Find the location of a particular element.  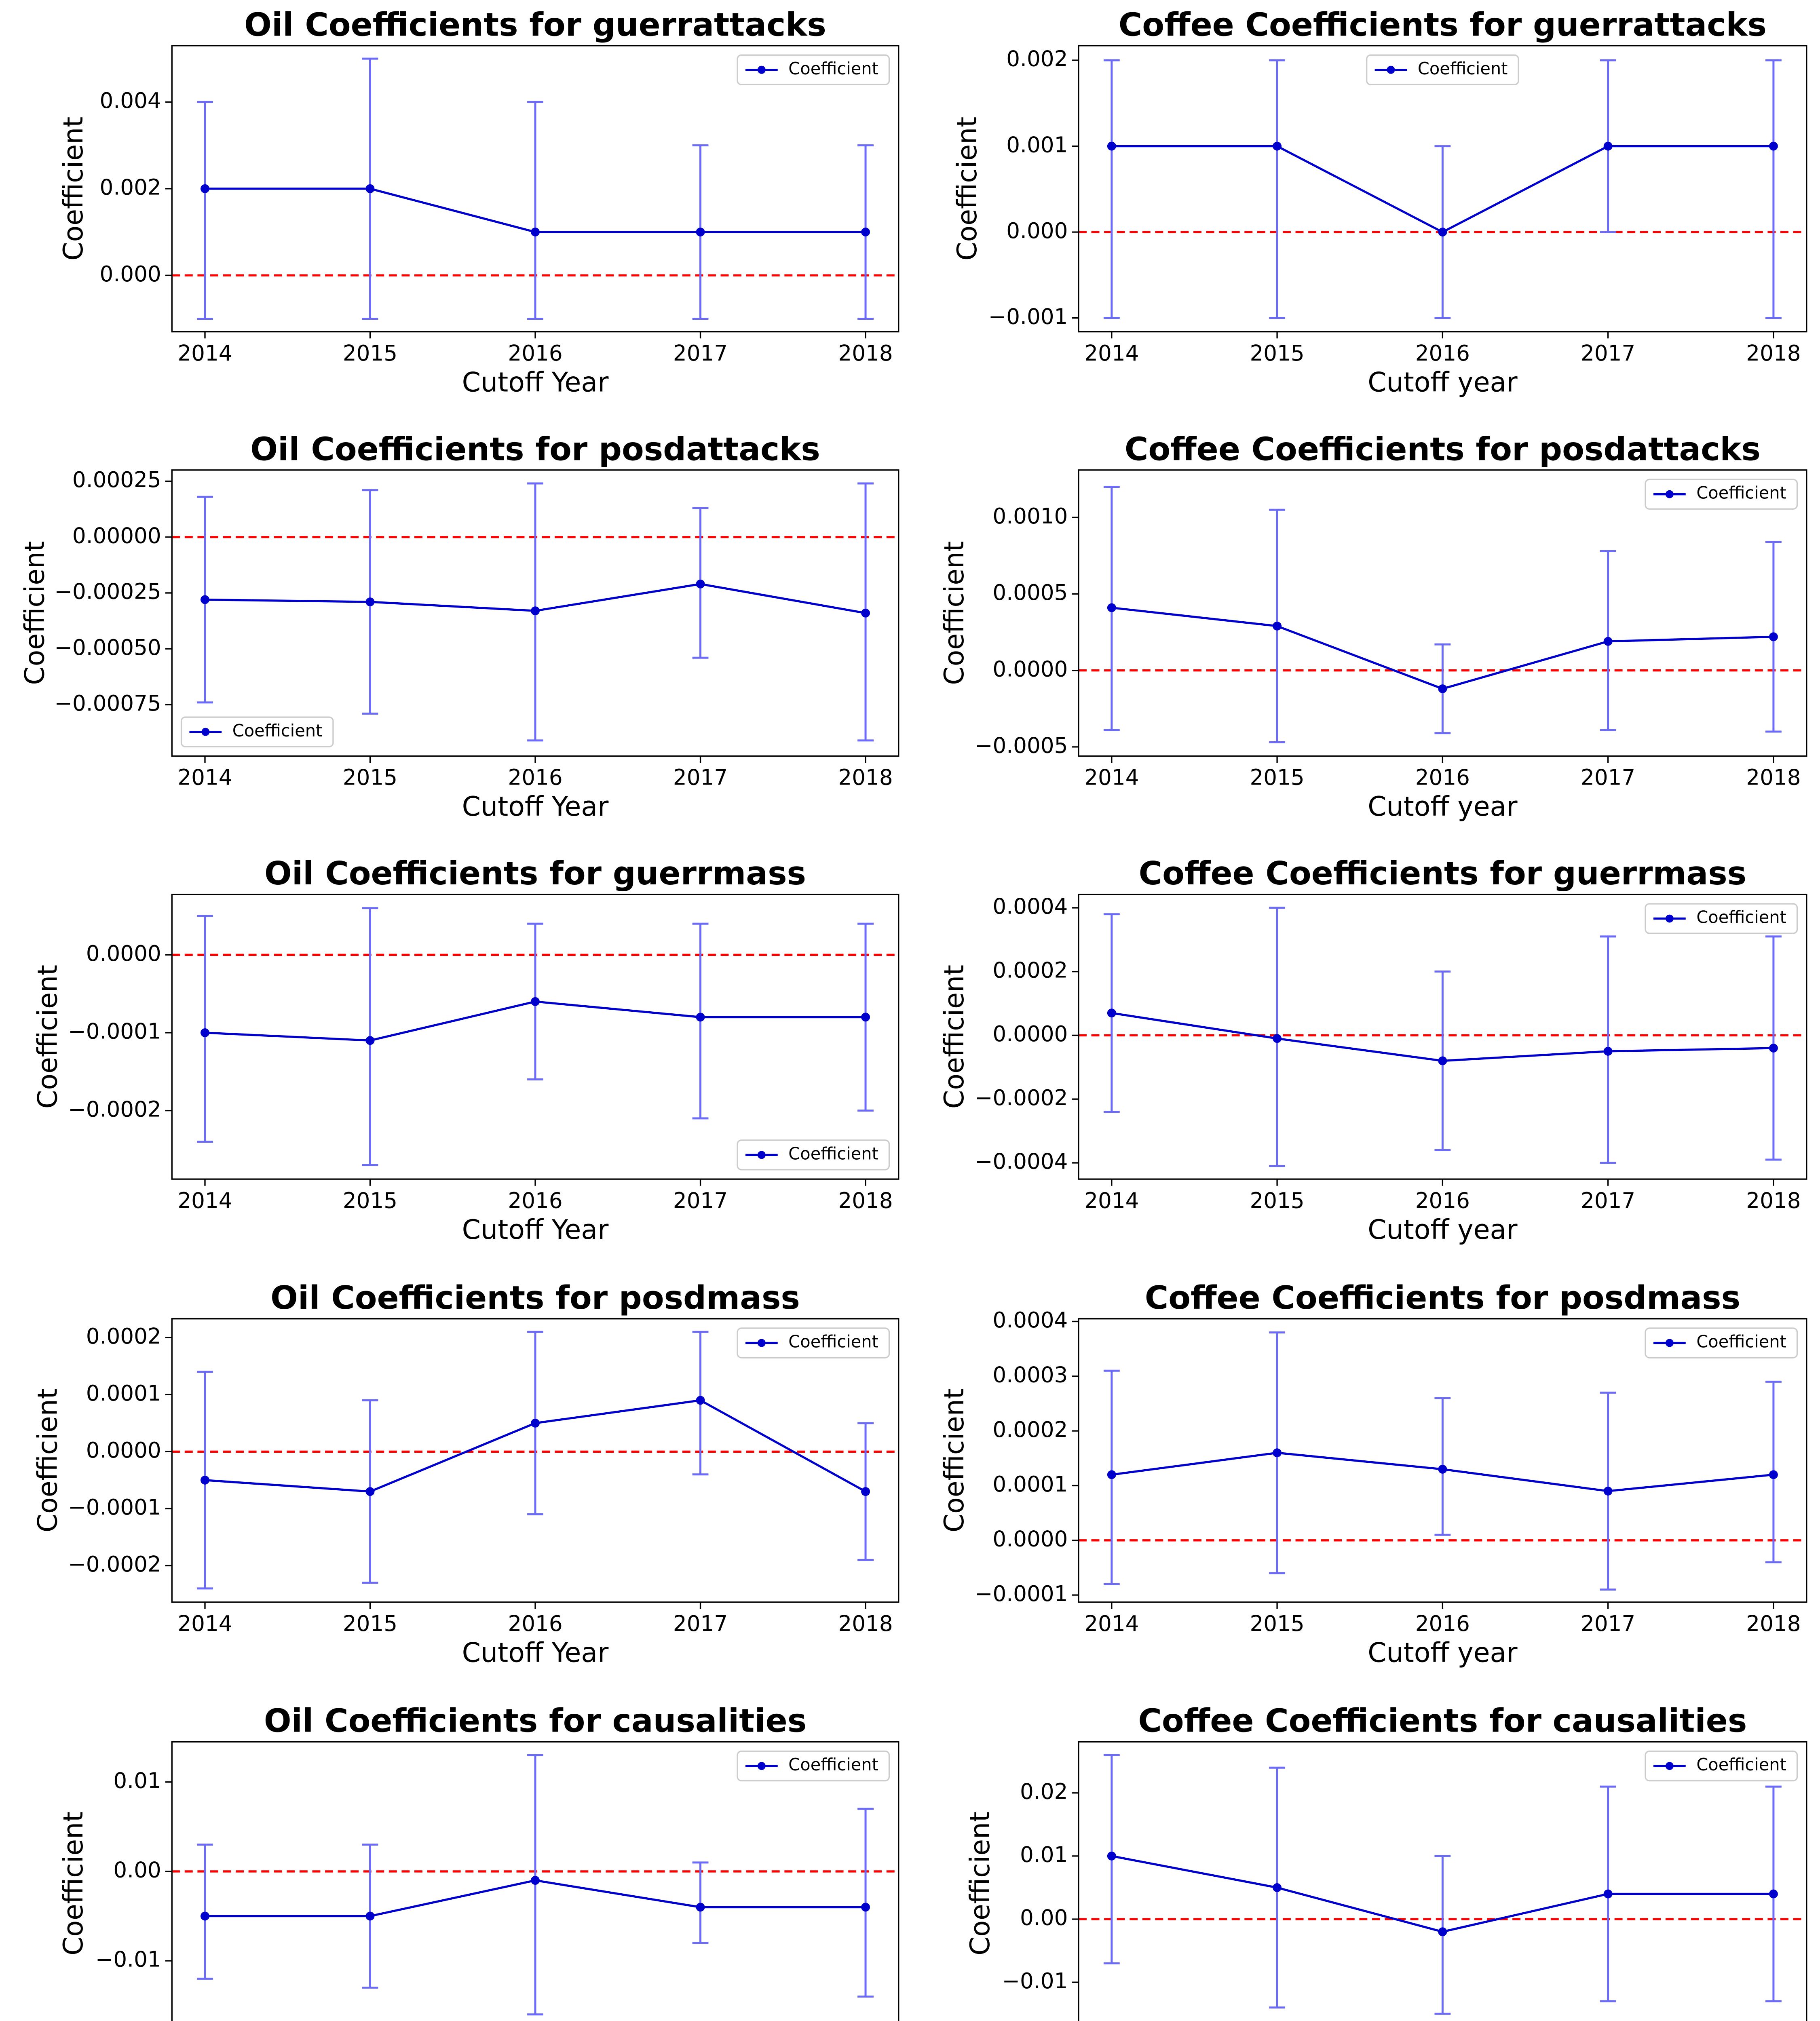

subplot-title: Oil Coefficients for guerrmass is located at coordinates (535, 873).